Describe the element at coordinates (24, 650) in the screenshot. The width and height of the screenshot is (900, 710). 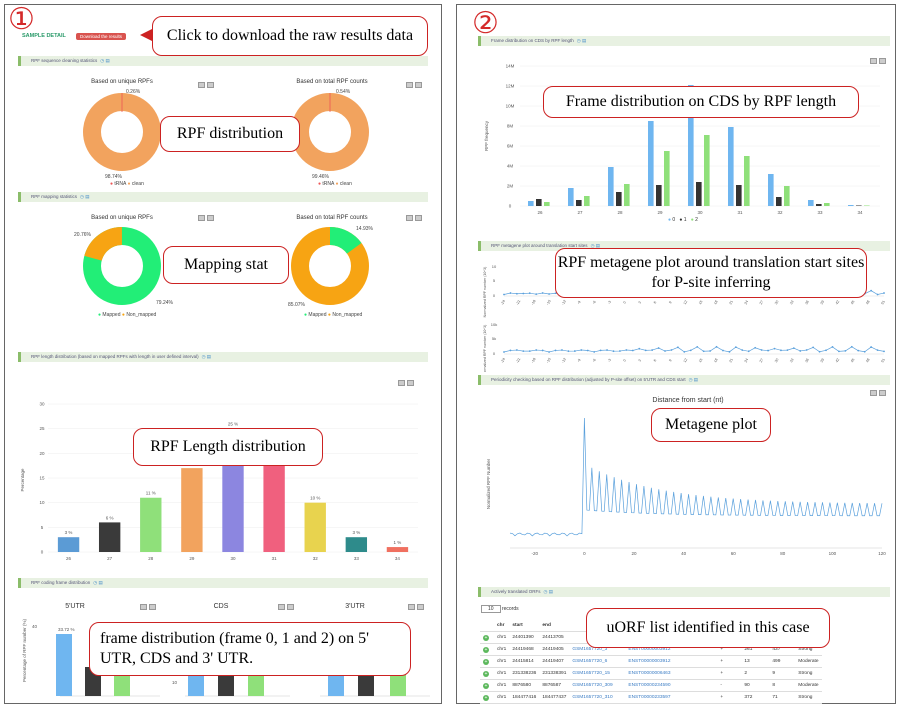
I see `svg-text: Percentage of RPF number (%)` at that location.